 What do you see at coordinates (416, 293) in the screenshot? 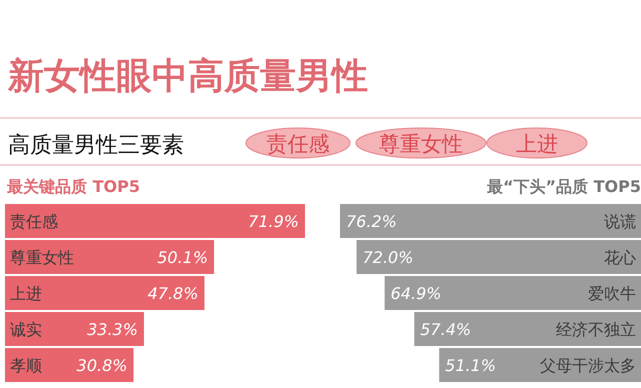
I see `data-label: 64.9%` at bounding box center [416, 293].